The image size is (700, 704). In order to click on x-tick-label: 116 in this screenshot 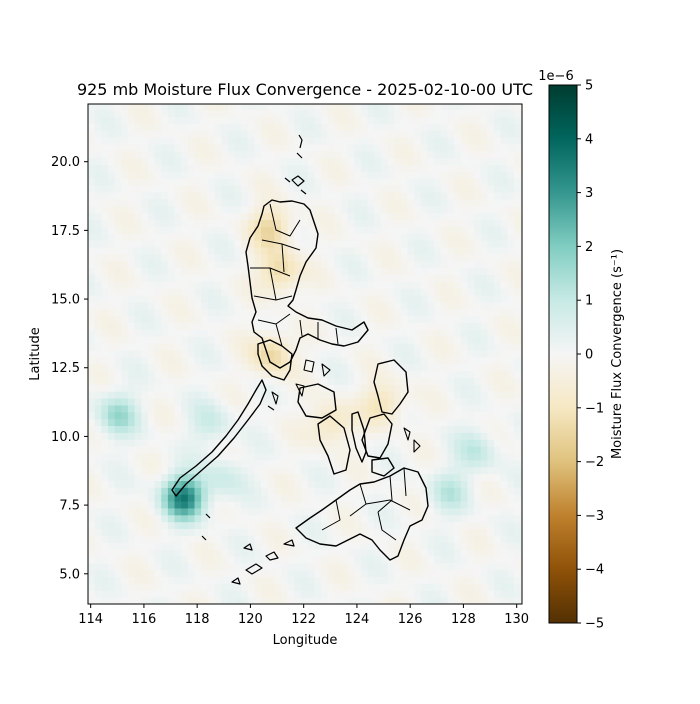, I will do `click(144, 619)`.